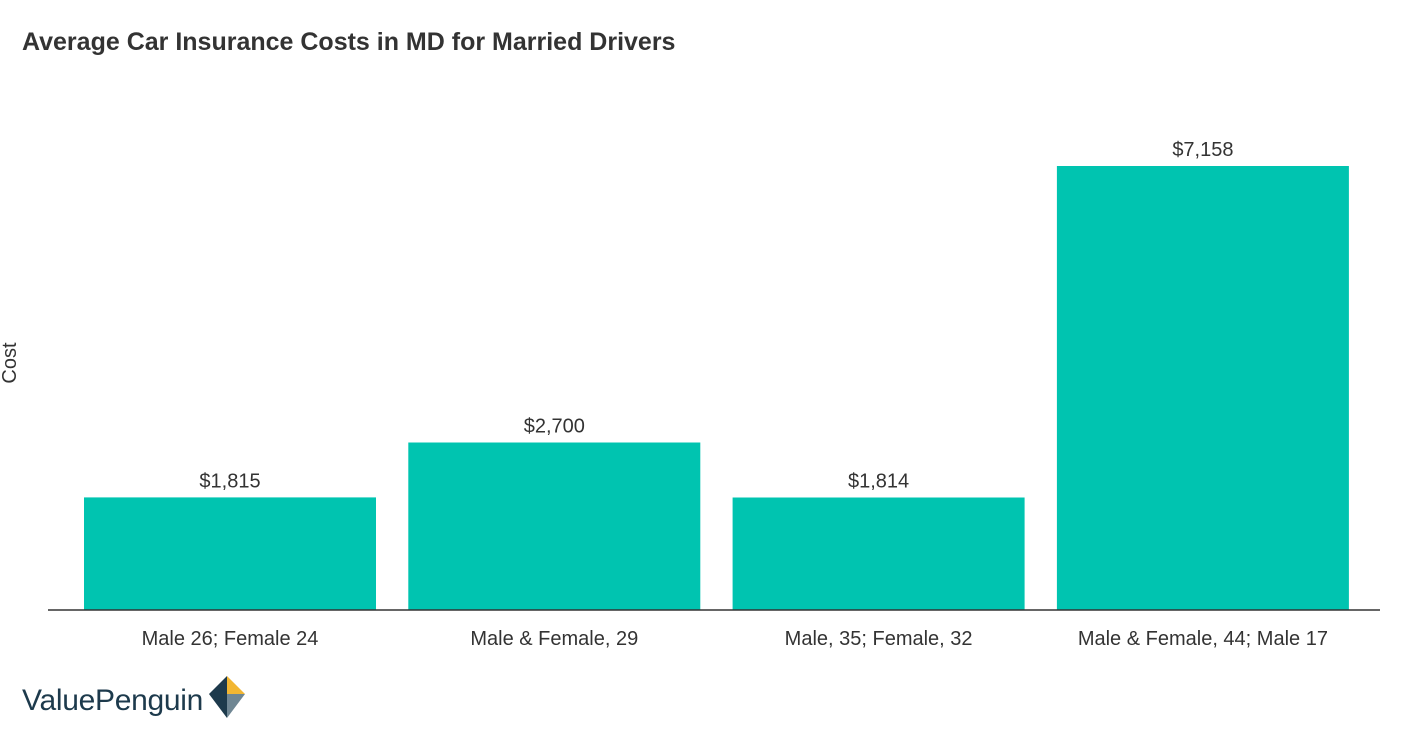  Describe the element at coordinates (879, 639) in the screenshot. I see `x-tick-label-3: Male, 35; Female, 32` at that location.